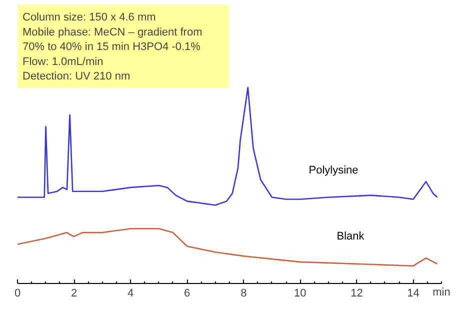 The image size is (463, 314). Describe the element at coordinates (131, 294) in the screenshot. I see `x-tick-label: 4` at that location.